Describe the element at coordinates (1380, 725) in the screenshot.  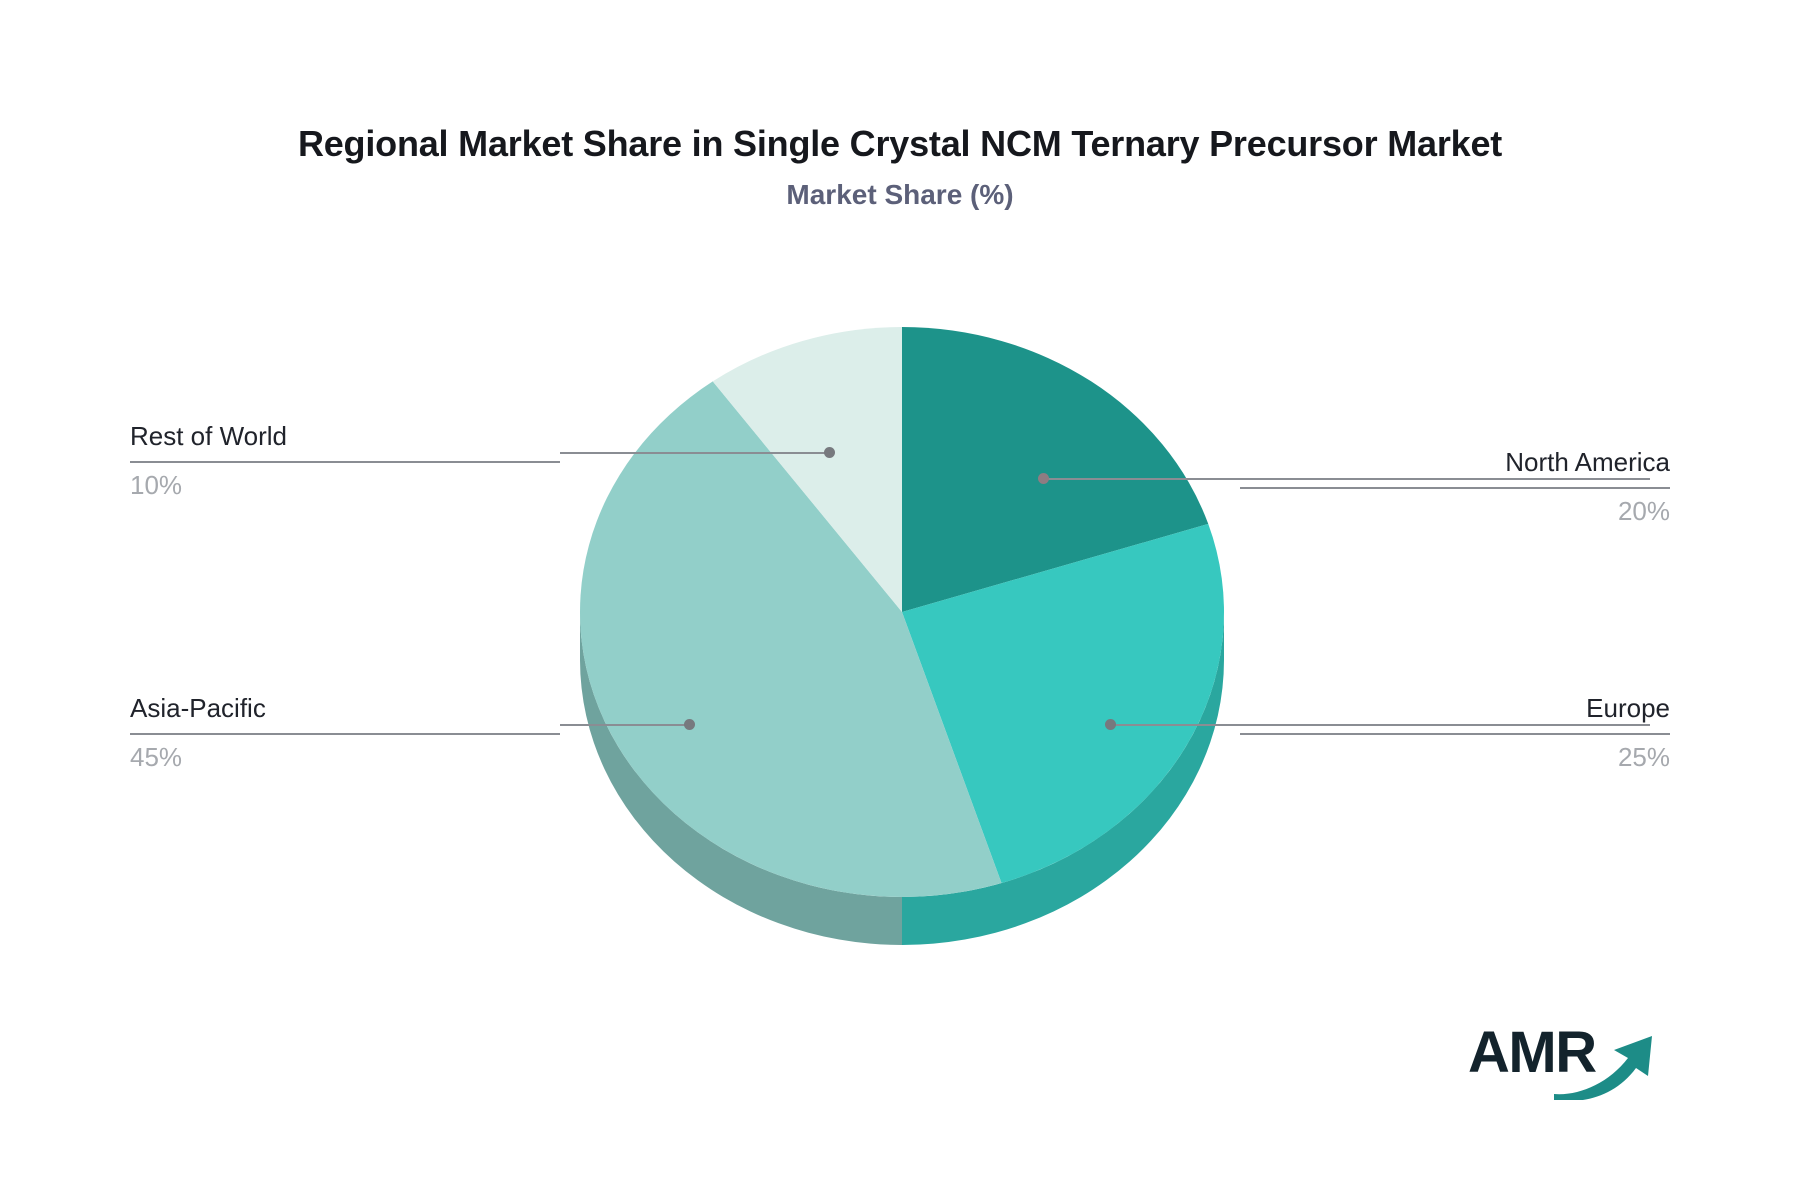
I see `leader-line-europe` at that location.